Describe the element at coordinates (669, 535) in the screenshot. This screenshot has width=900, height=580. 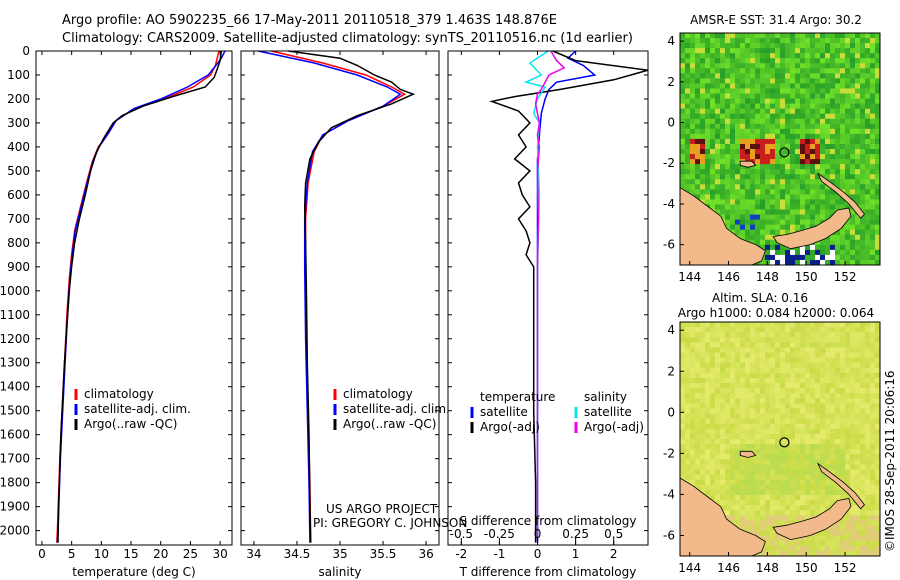
I see `sla-ytick-label: -6` at that location.